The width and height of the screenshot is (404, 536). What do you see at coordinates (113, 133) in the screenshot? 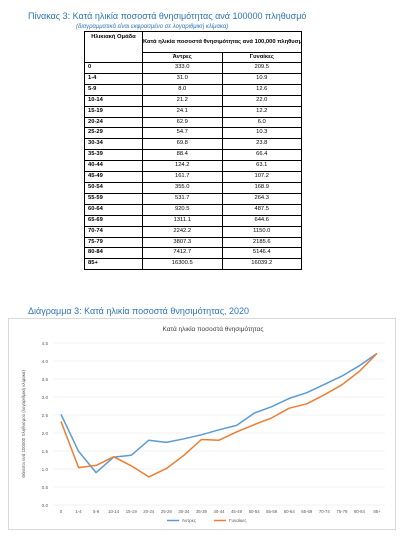
I see `age-cell: 25-29` at bounding box center [113, 133].